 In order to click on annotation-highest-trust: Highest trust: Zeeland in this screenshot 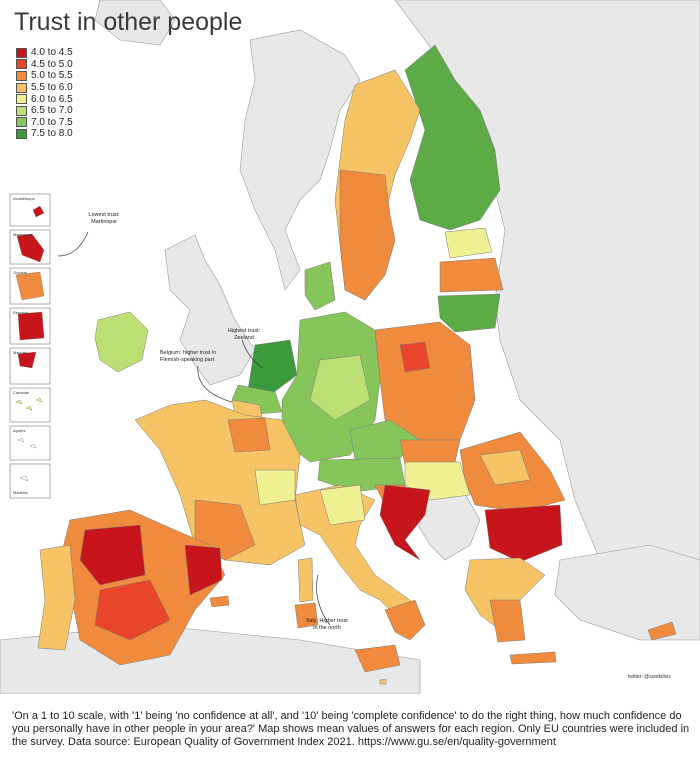, I will do `click(244, 334)`.